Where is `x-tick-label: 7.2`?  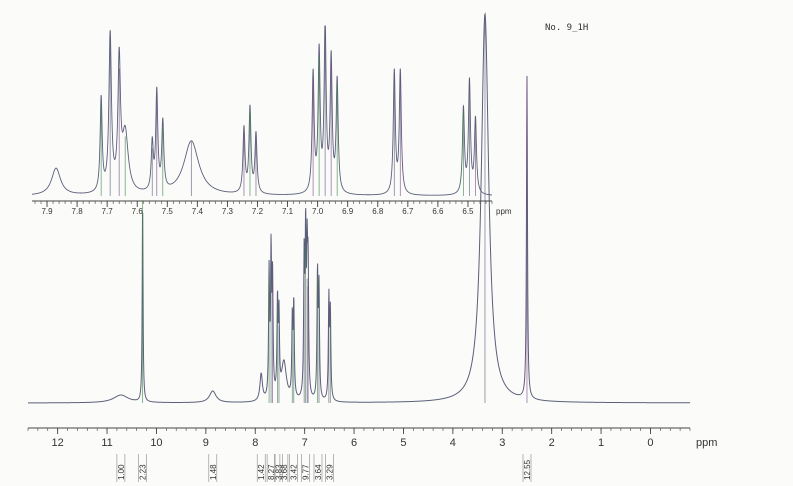 x-tick-label: 7.2 is located at coordinates (258, 211).